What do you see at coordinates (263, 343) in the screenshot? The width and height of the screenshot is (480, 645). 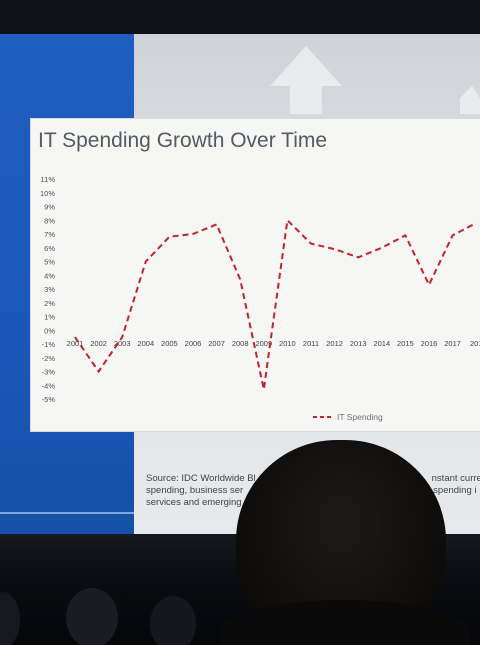 I see `x-tick-label: 2009` at bounding box center [263, 343].